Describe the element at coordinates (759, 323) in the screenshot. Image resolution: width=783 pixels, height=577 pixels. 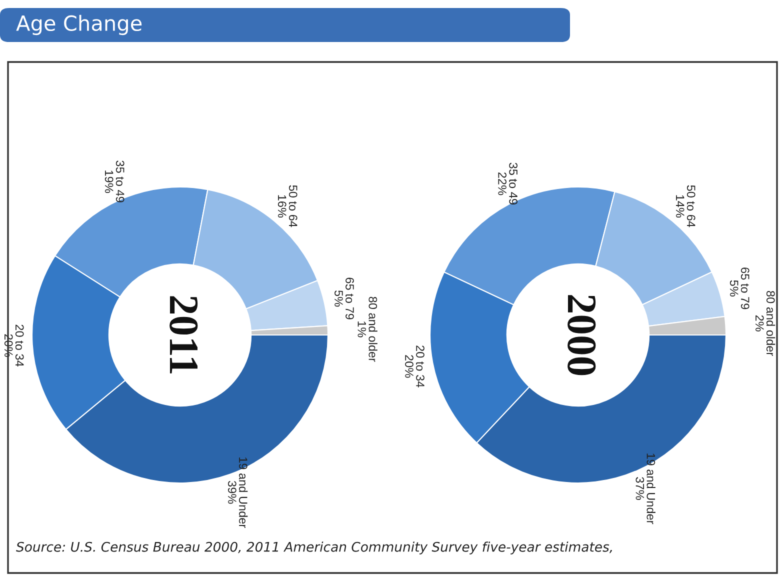
I see `data-label: 2%` at that location.